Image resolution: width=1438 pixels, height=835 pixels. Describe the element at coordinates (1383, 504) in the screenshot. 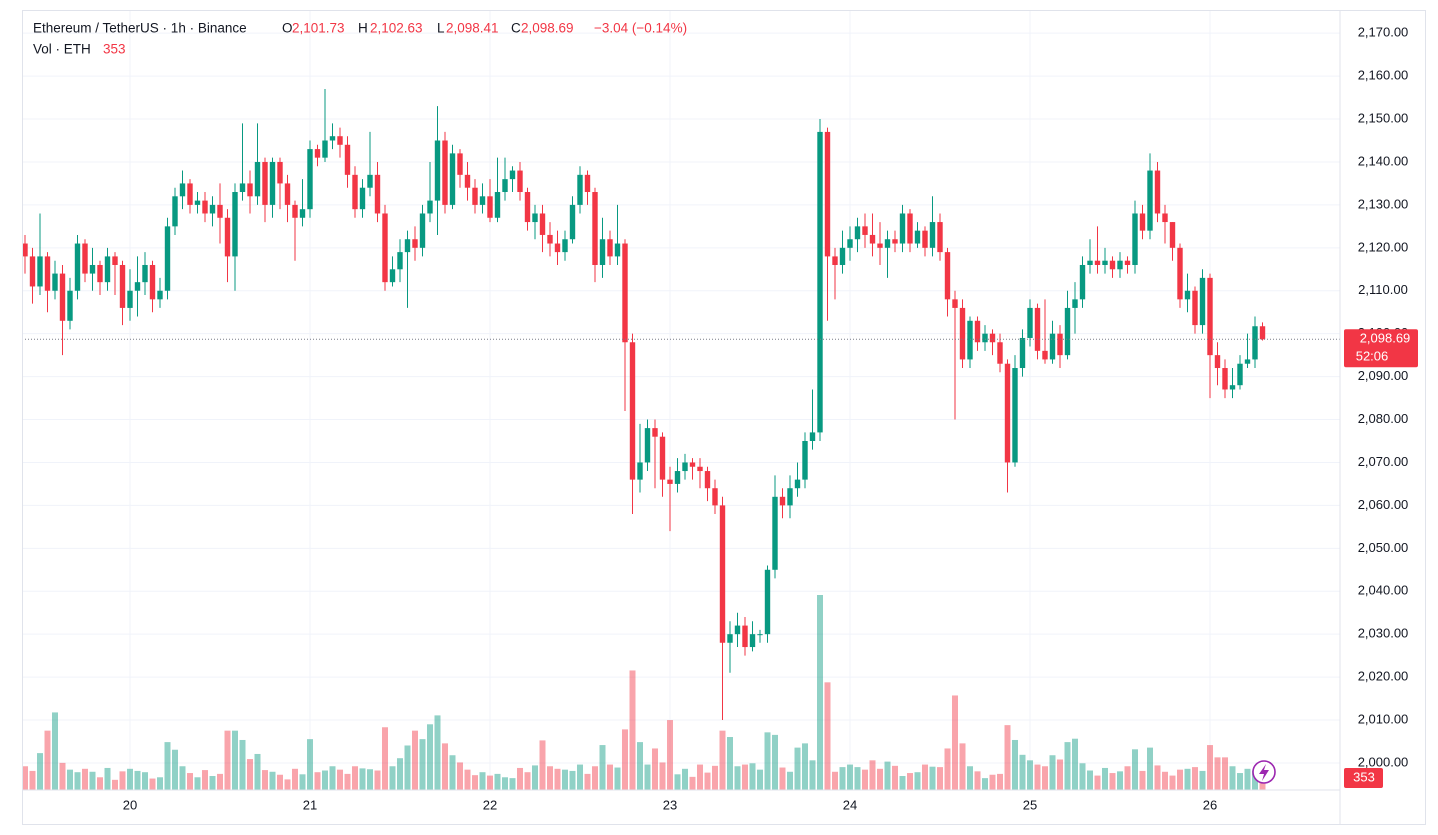

I see `y-tick-label: 2,060.00` at that location.